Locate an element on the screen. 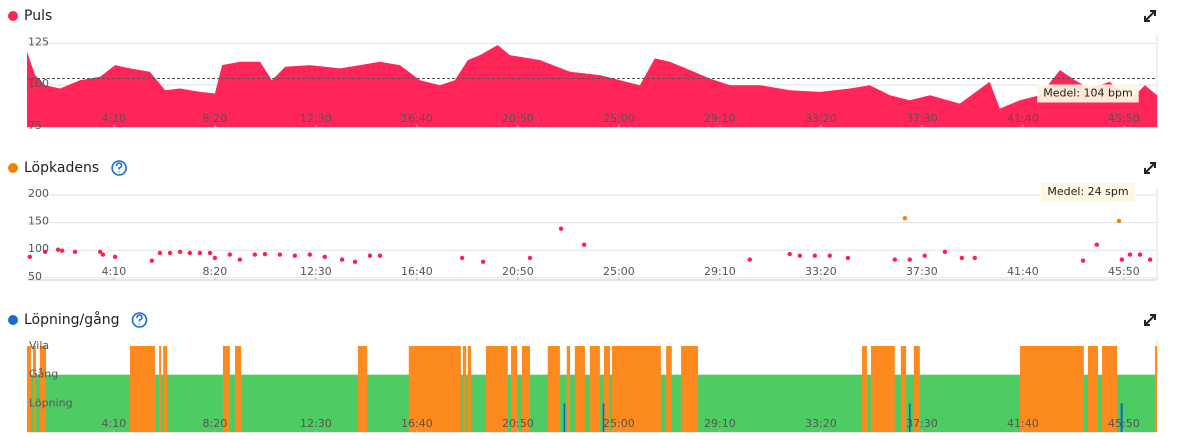  y-tick-label: 125 is located at coordinates (38, 41).